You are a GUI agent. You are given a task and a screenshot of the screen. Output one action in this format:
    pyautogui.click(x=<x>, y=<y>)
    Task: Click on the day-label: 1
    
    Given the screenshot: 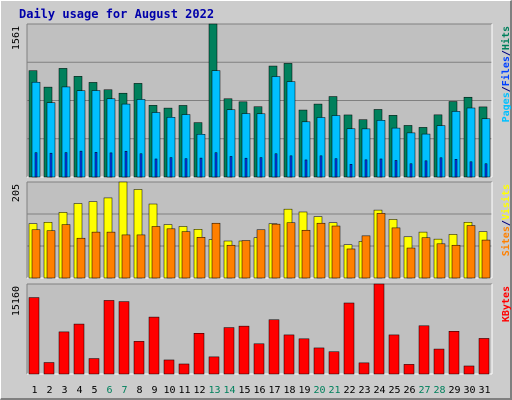 What is the action you would take?
    pyautogui.click(x=34, y=390)
    